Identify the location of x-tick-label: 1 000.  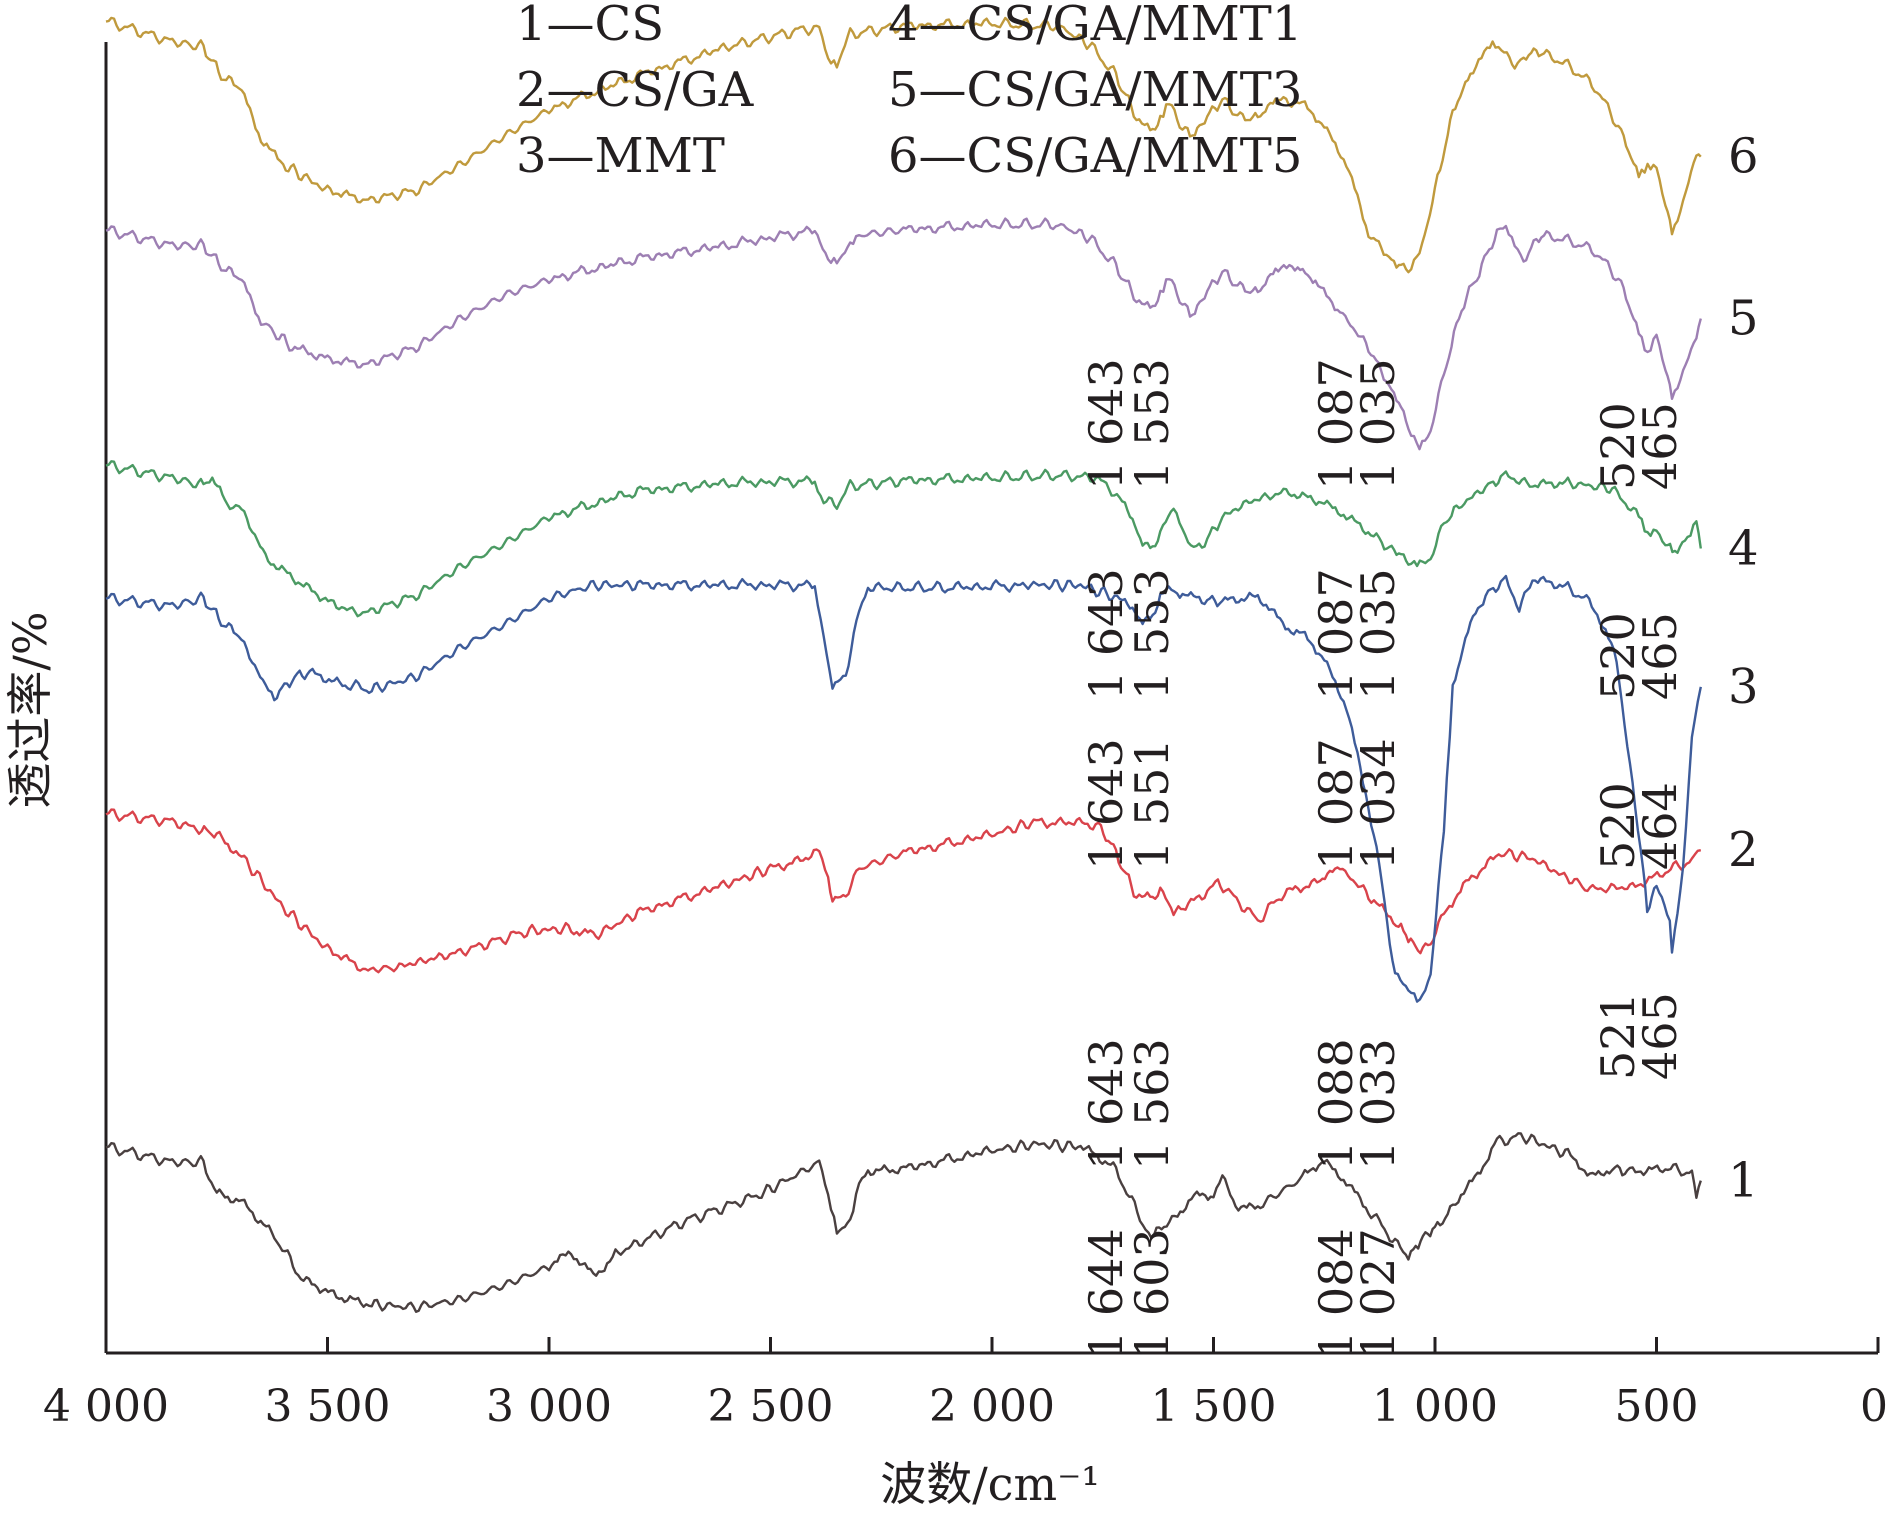
(1435, 1406).